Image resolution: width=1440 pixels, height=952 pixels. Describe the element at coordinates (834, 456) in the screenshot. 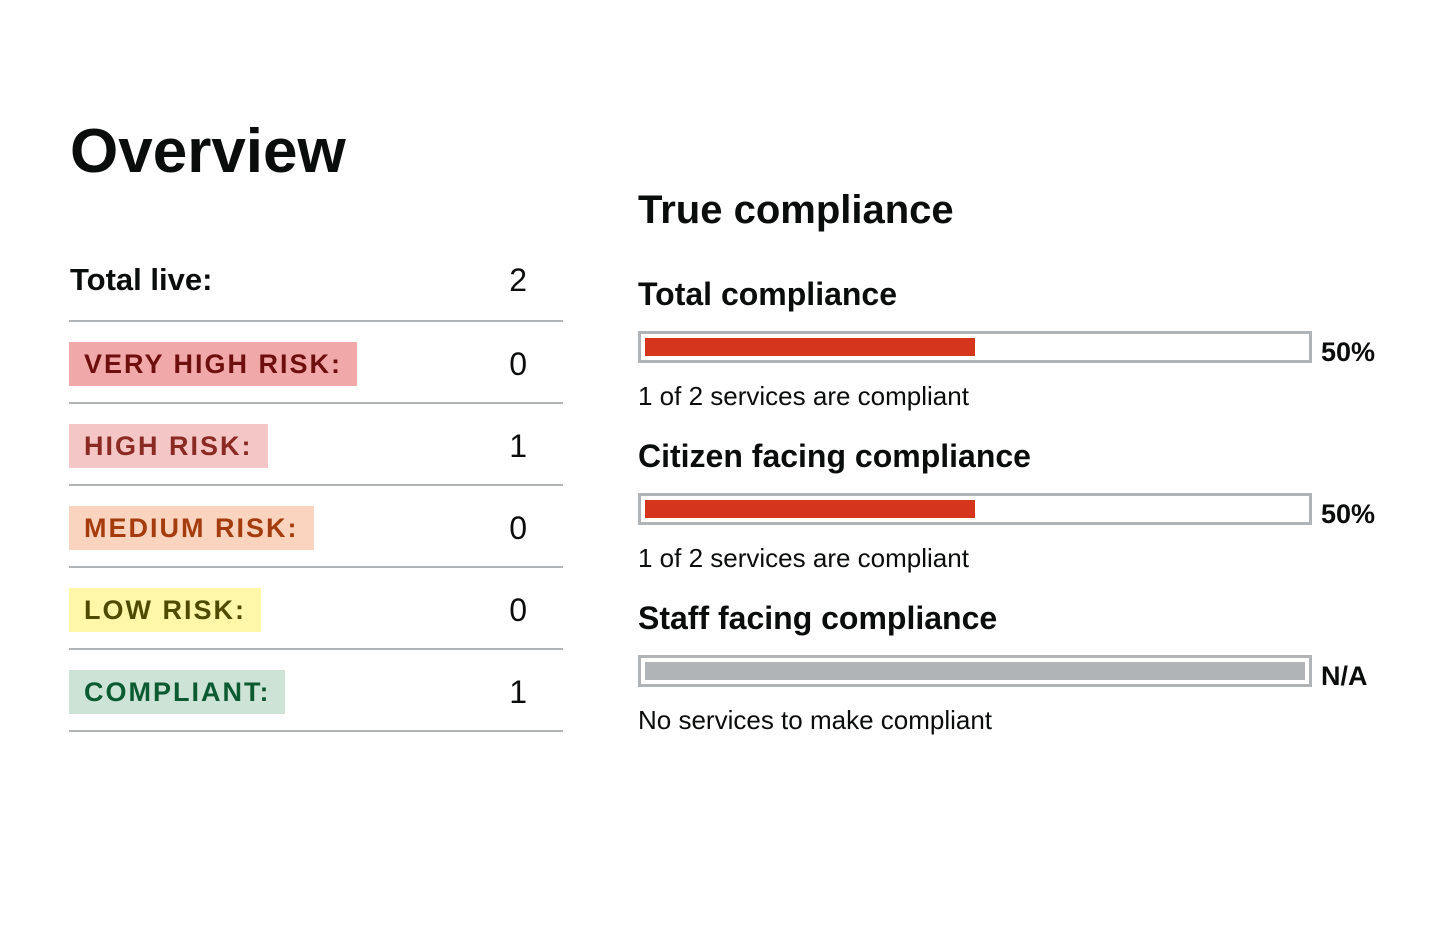

I see `metric-title: Citizen facing compliance` at that location.